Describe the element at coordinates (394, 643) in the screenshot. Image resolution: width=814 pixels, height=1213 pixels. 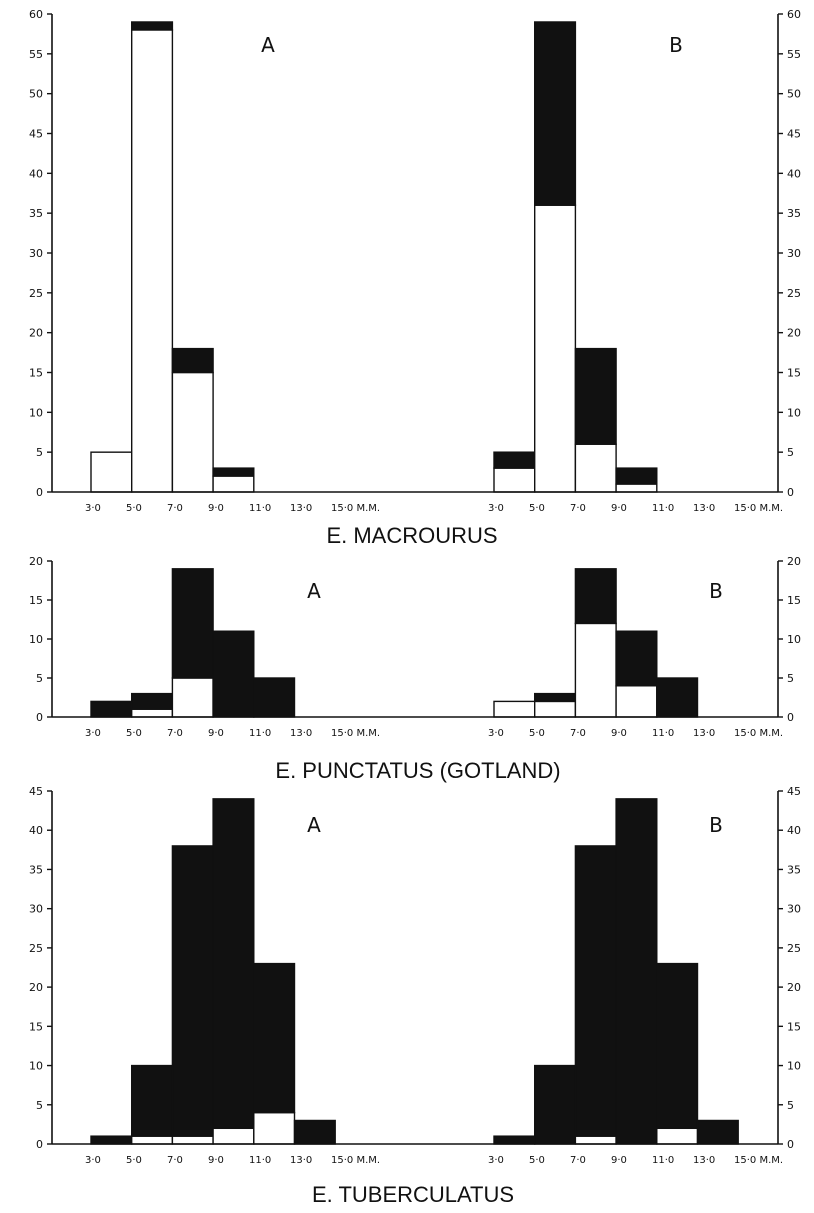
I see `bars-punctatus` at that location.